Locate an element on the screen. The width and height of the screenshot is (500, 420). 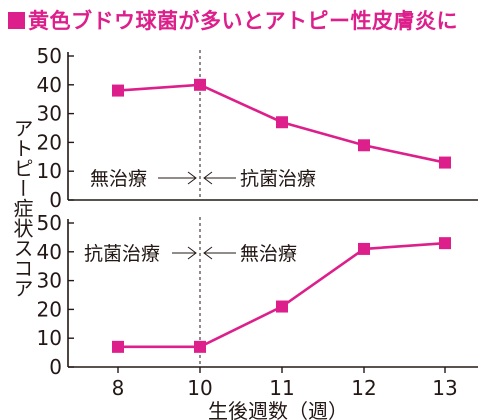
top-y-tick-label: 10 is located at coordinates (49, 171).